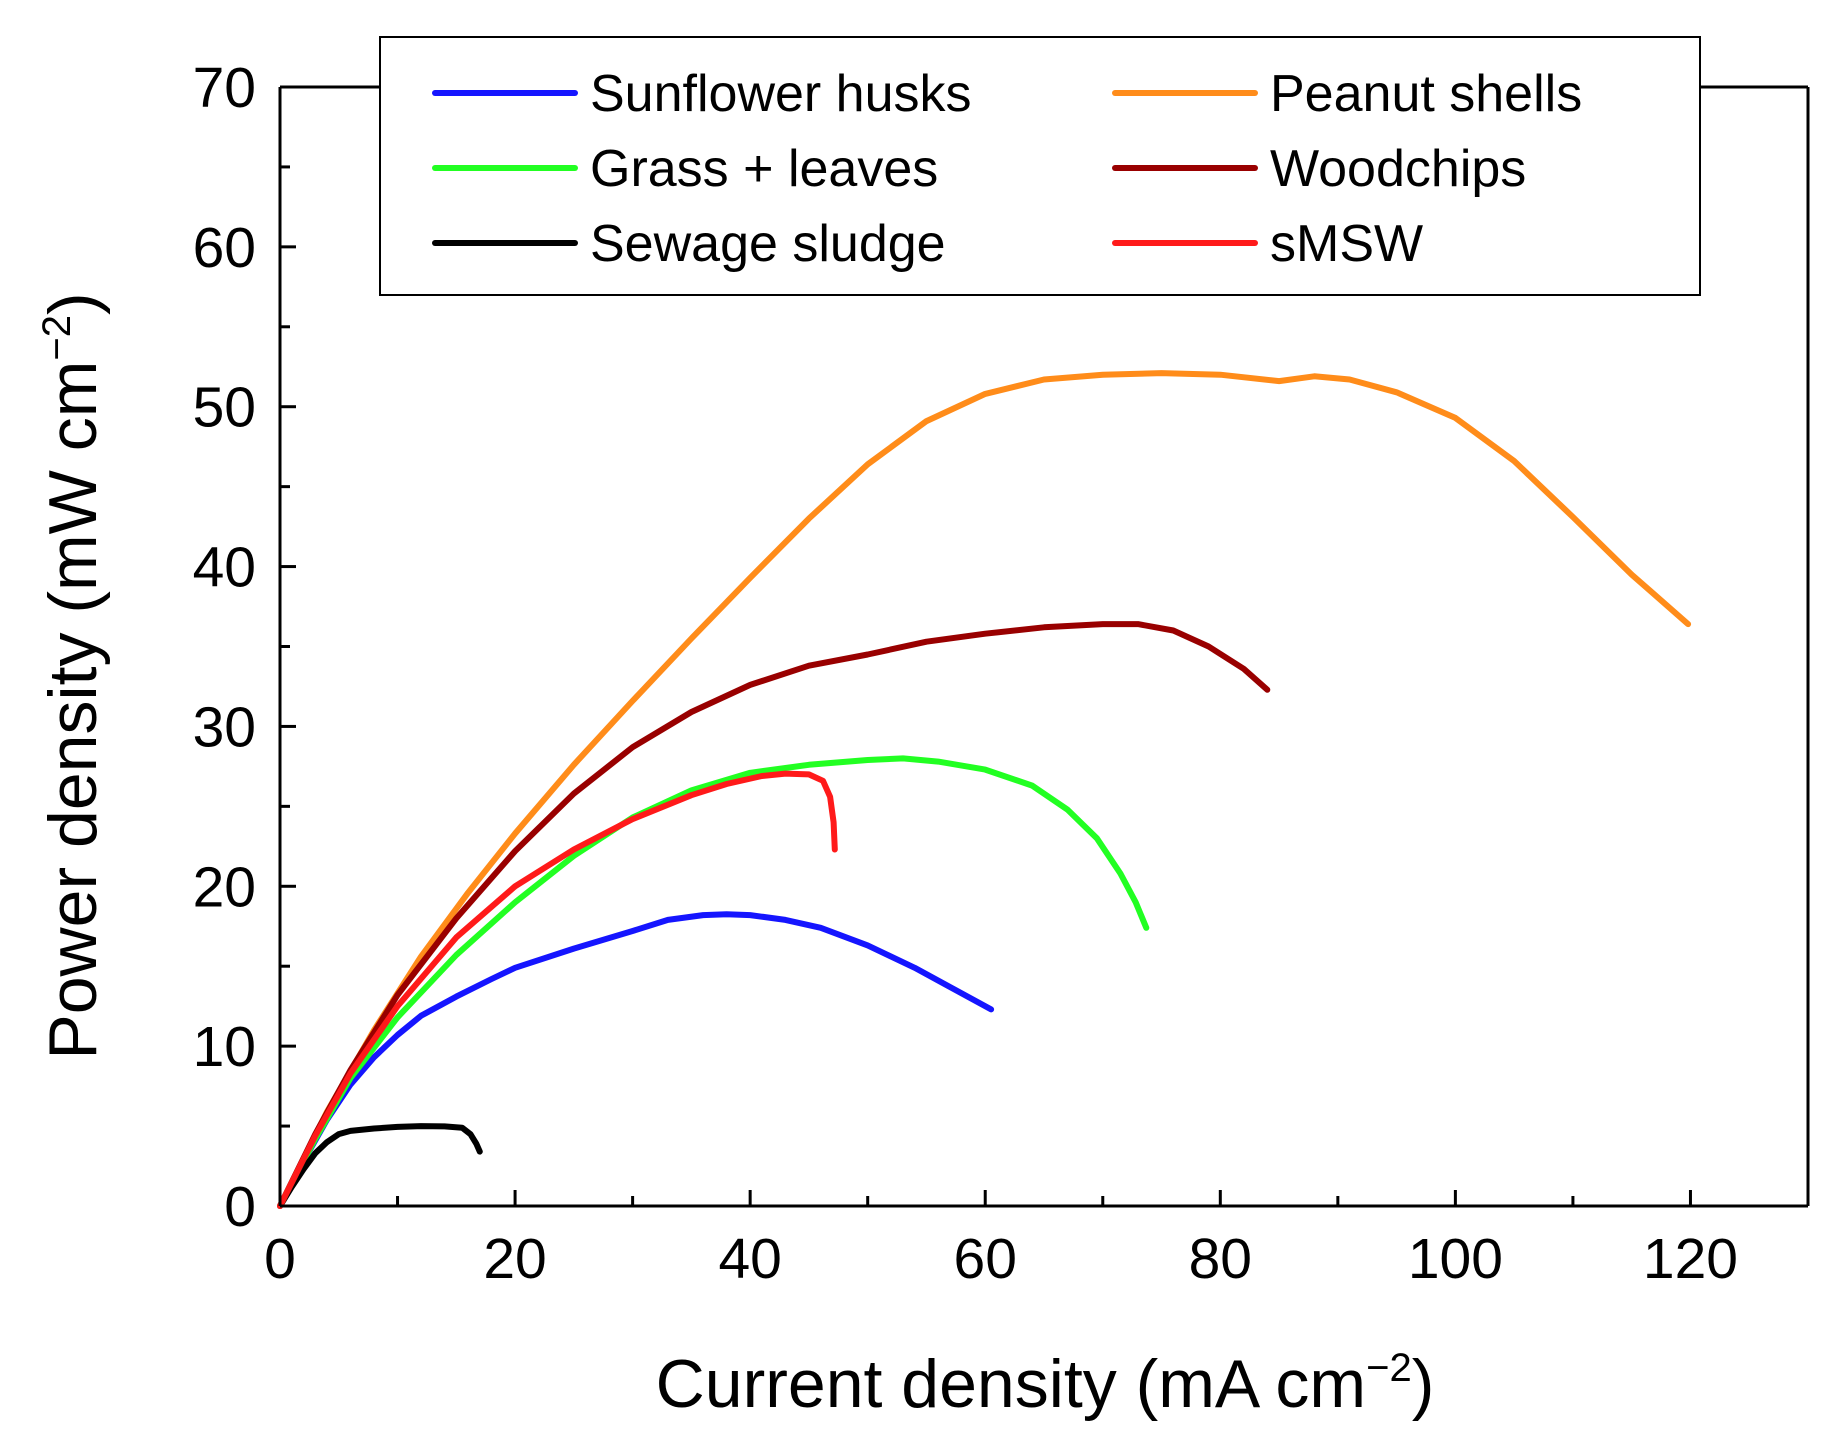  Describe the element at coordinates (985, 1259) in the screenshot. I see `x-tick-label: 60` at that location.